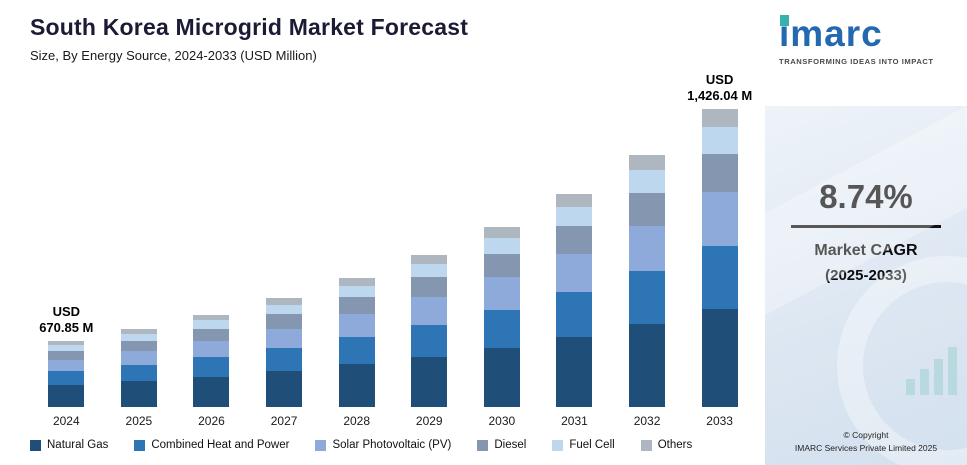 This screenshot has width=967, height=465. Describe the element at coordinates (574, 421) in the screenshot. I see `x-axis-label: 2031` at that location.